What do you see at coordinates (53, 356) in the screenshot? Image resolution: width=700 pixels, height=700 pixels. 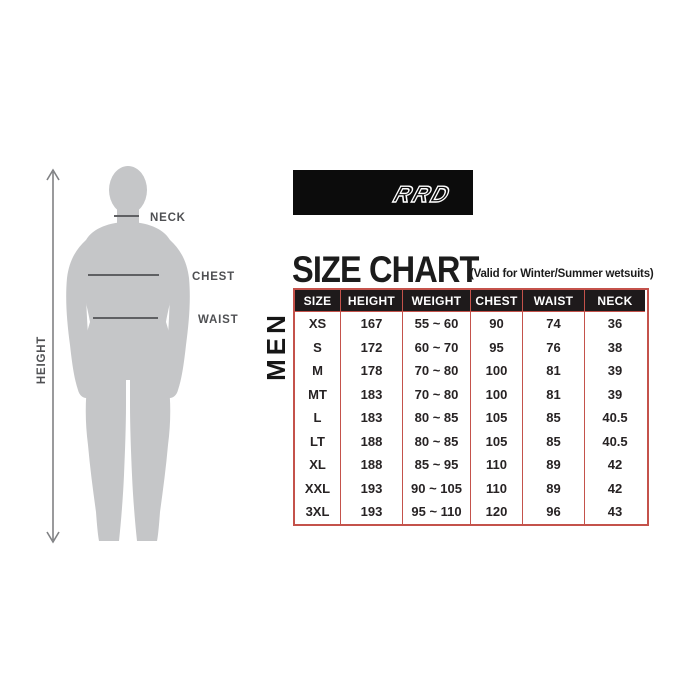 I see `height-arrow` at bounding box center [53, 356].